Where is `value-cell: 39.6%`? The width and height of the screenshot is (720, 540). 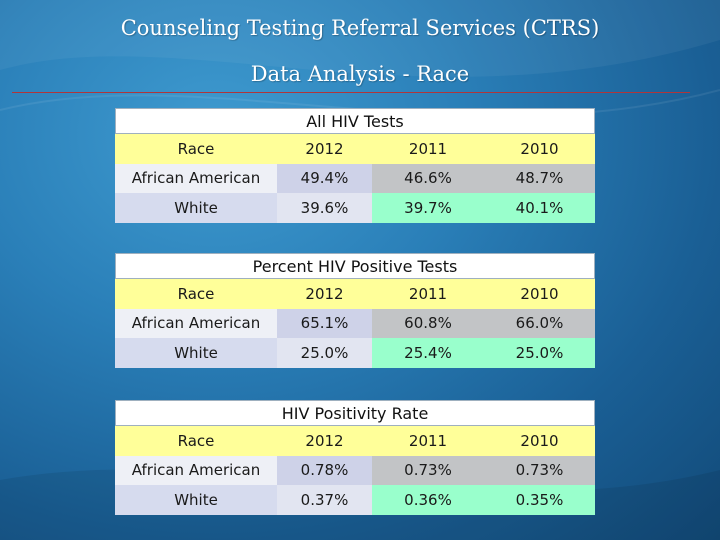
value-cell: 39.6% is located at coordinates (324, 208).